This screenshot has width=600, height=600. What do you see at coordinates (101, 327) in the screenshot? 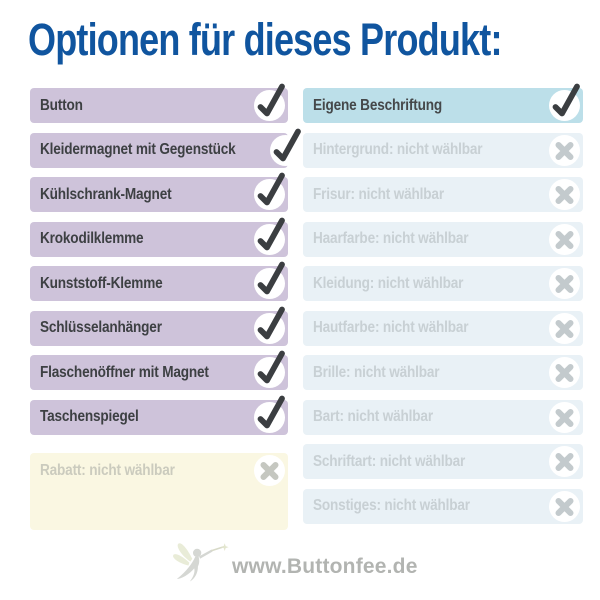
I see `option-label: Schlüsselanhänger` at bounding box center [101, 327].